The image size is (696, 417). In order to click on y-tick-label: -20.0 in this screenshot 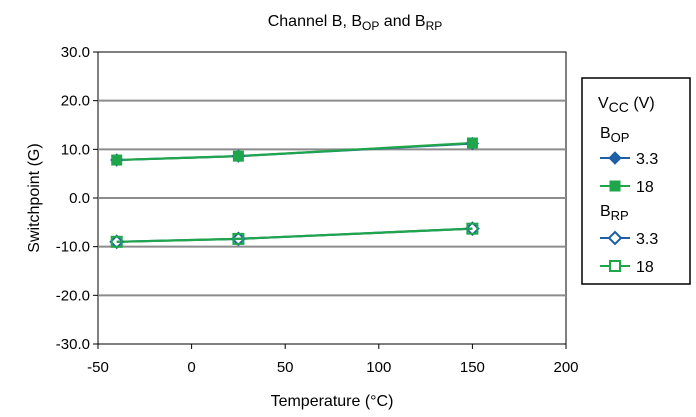, I will do `click(73, 295)`.